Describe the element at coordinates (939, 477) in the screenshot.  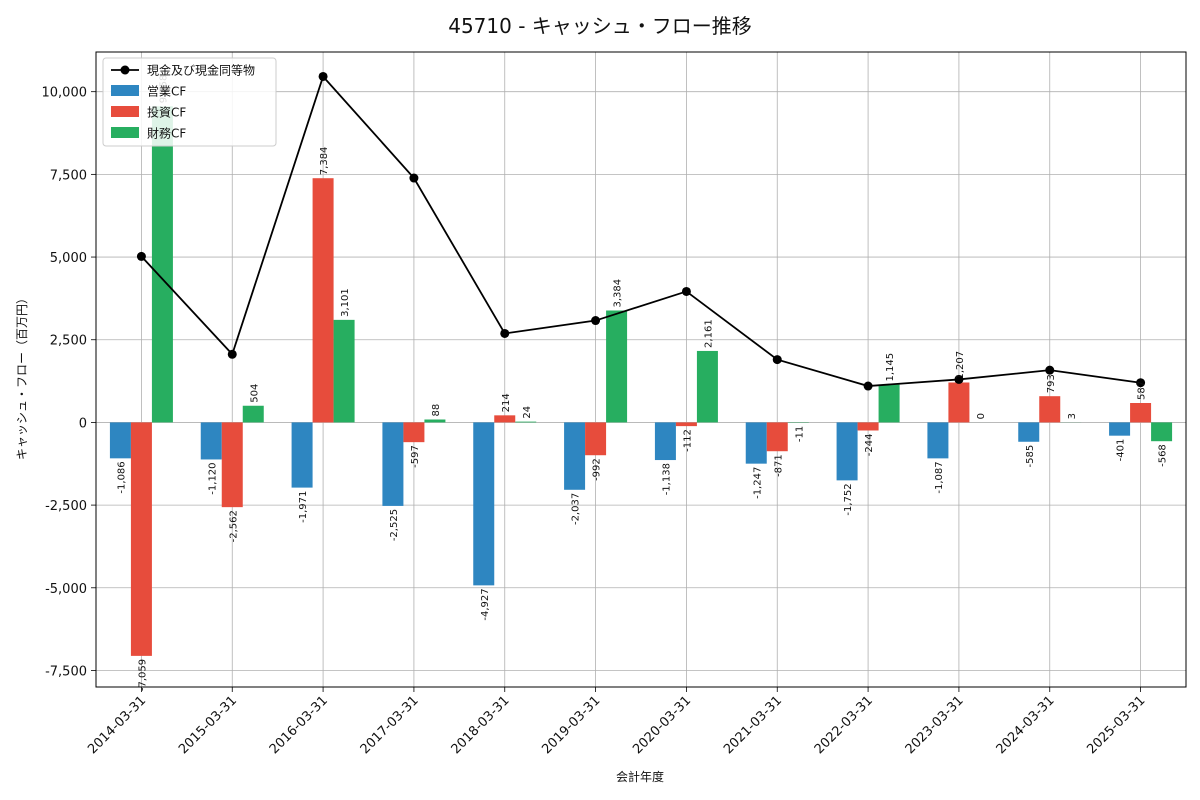
I see `bar-value-label: -1,087` at that location.